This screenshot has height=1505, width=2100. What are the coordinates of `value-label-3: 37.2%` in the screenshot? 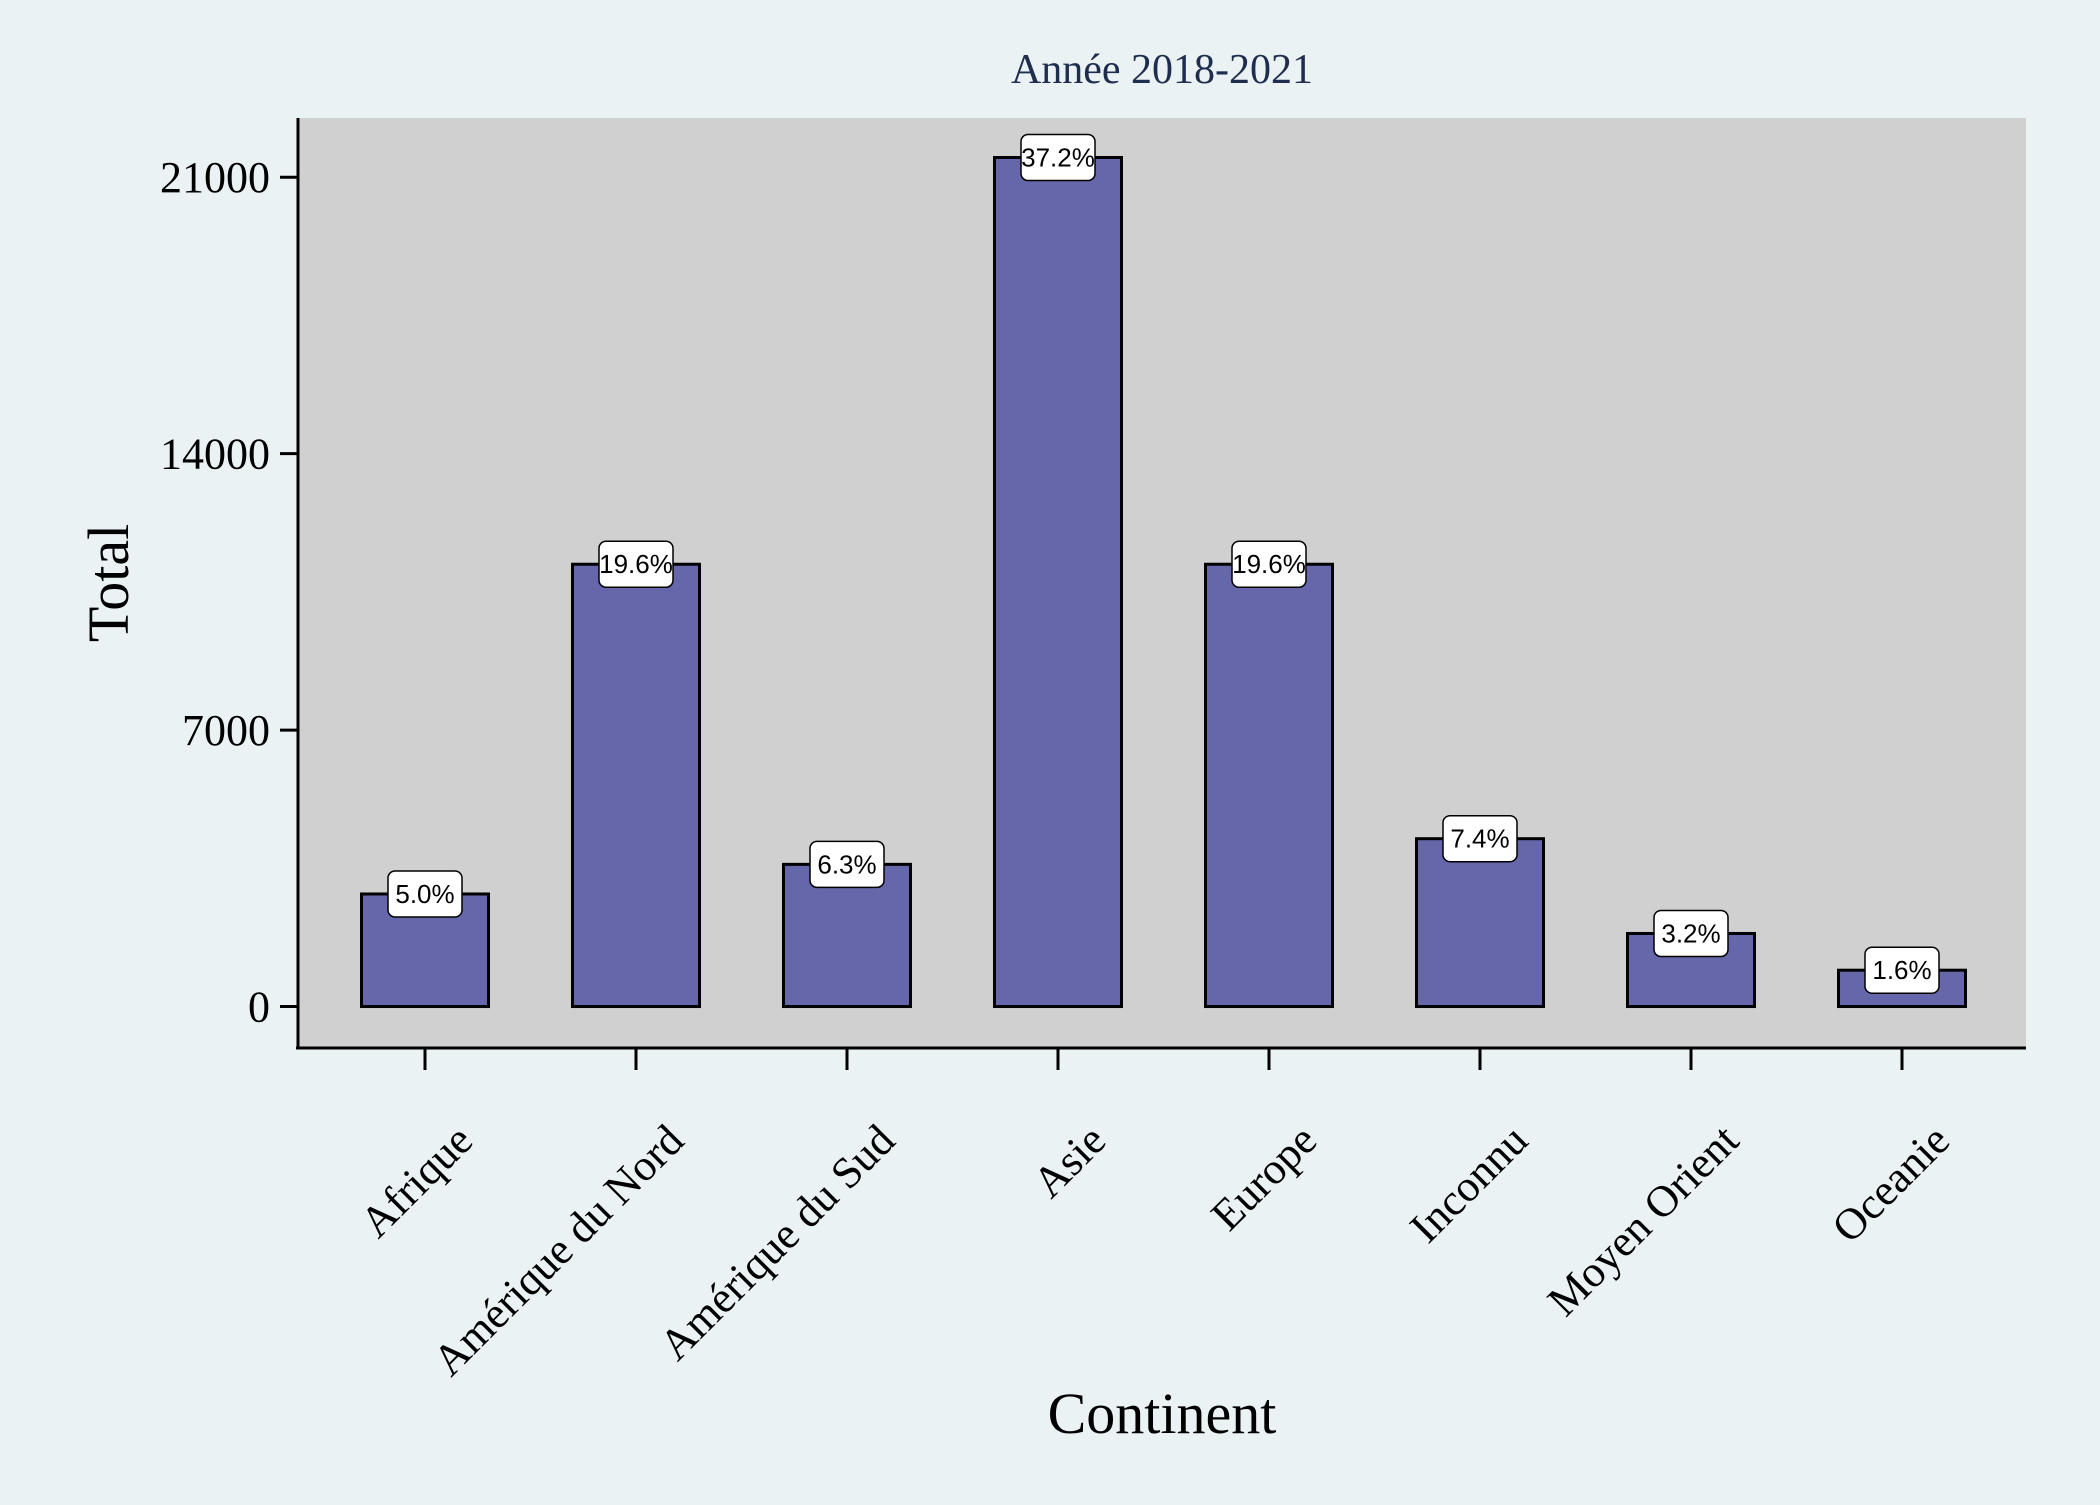 It's located at (1058, 157).